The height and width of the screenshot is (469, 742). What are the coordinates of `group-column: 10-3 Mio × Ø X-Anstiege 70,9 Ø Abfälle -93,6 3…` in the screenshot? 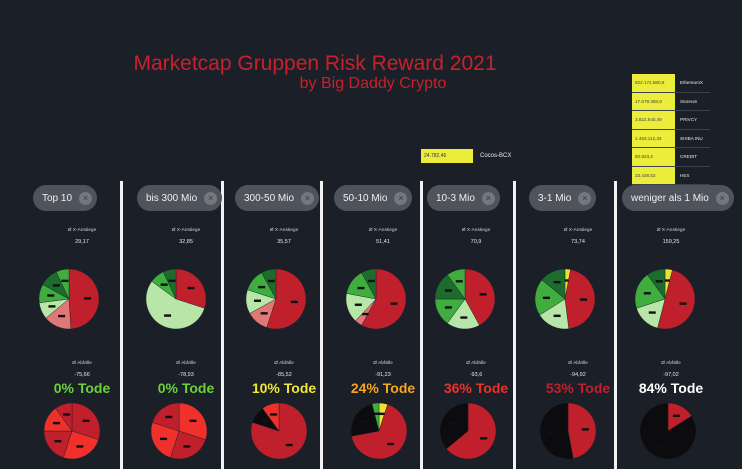 It's located at (476, 325).